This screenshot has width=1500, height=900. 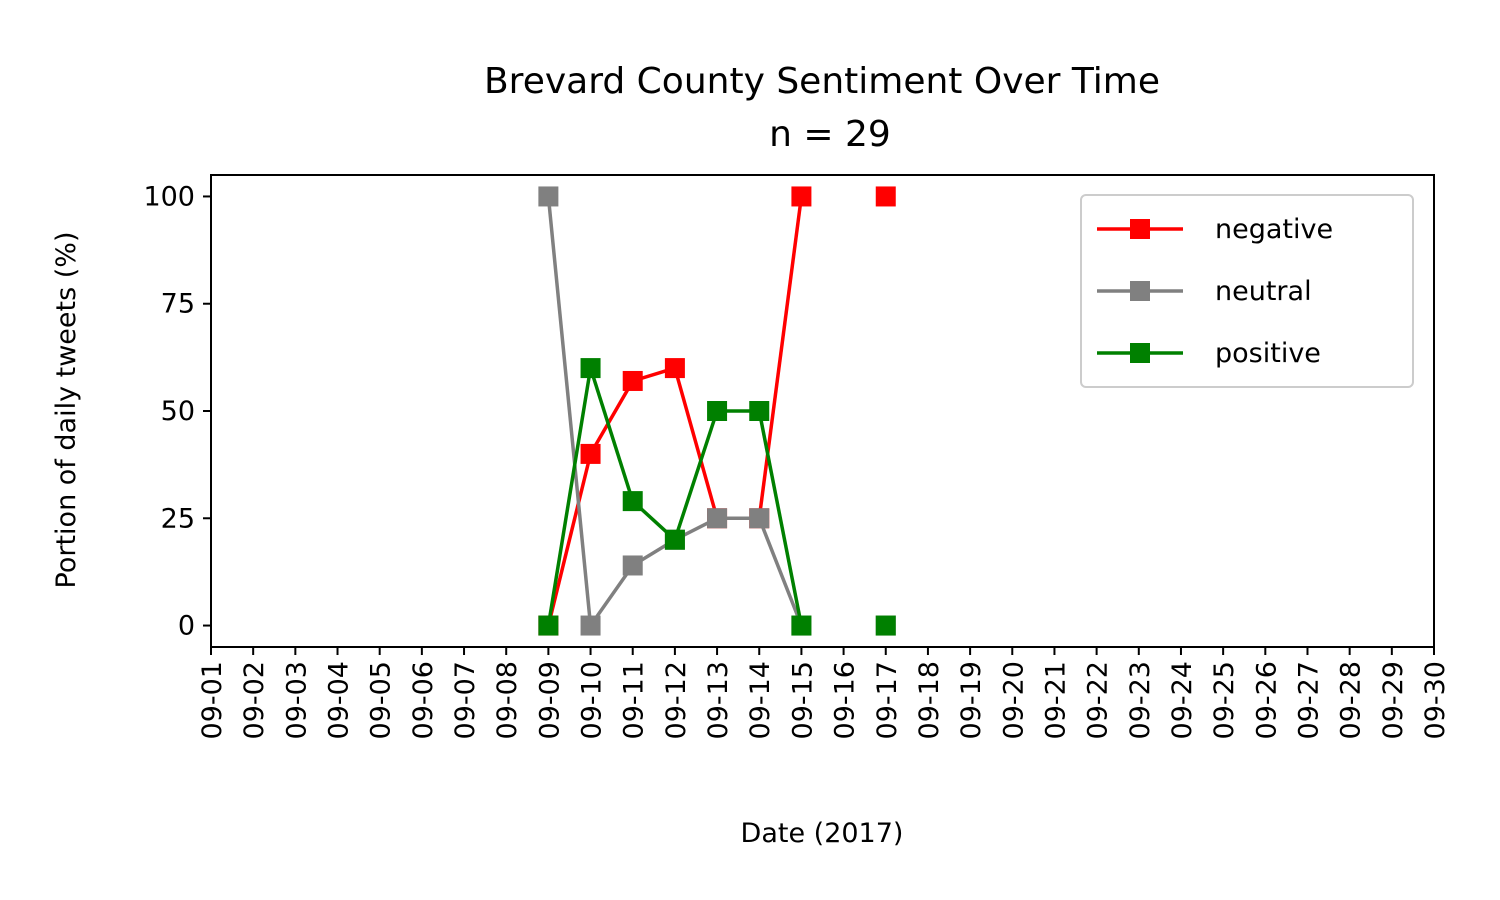 I want to click on x-tick-label: 09-23, so click(x=1140, y=700).